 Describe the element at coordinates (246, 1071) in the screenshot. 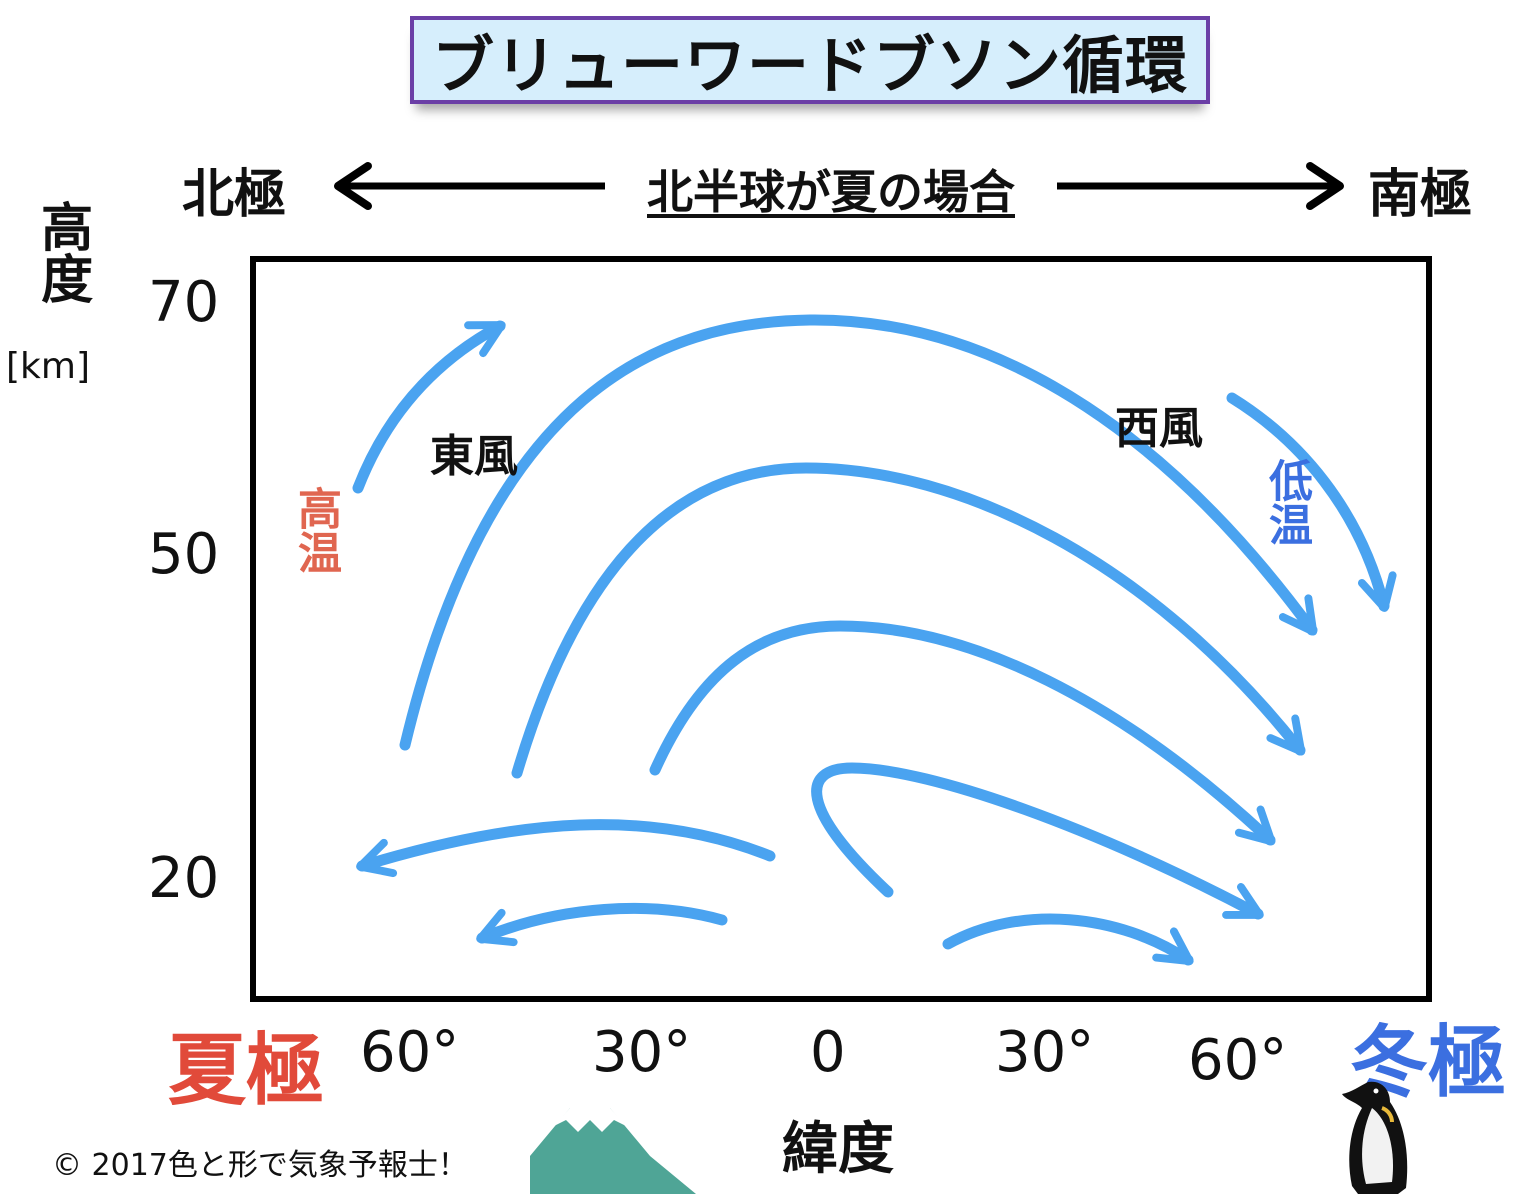

I see `summer-pole-label: 夏極` at that location.